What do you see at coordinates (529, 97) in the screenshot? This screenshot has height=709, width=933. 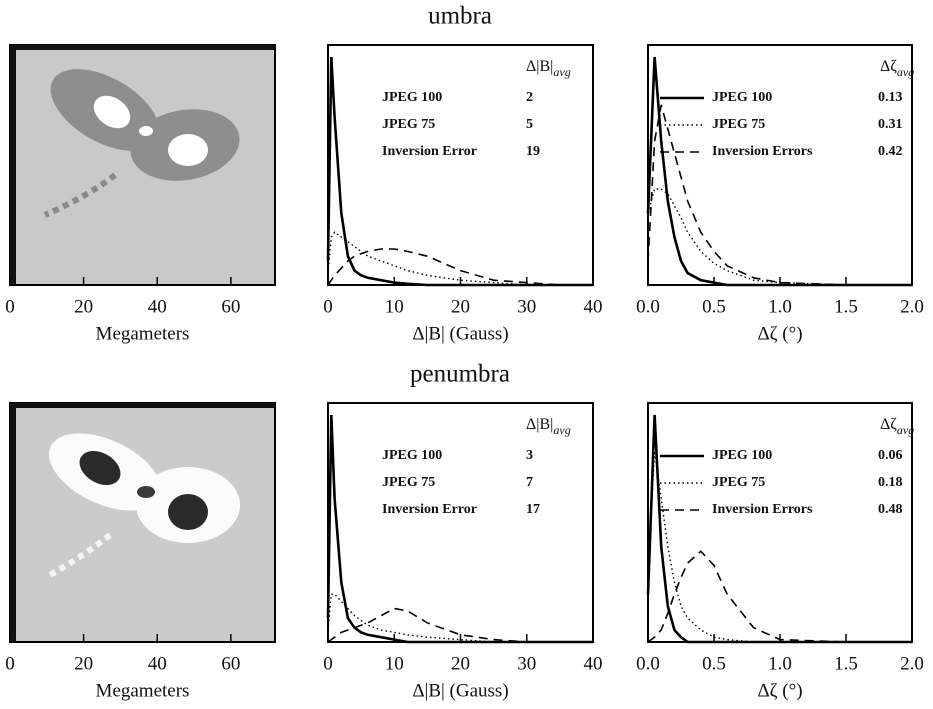 I see `legend-value: 2` at bounding box center [529, 97].